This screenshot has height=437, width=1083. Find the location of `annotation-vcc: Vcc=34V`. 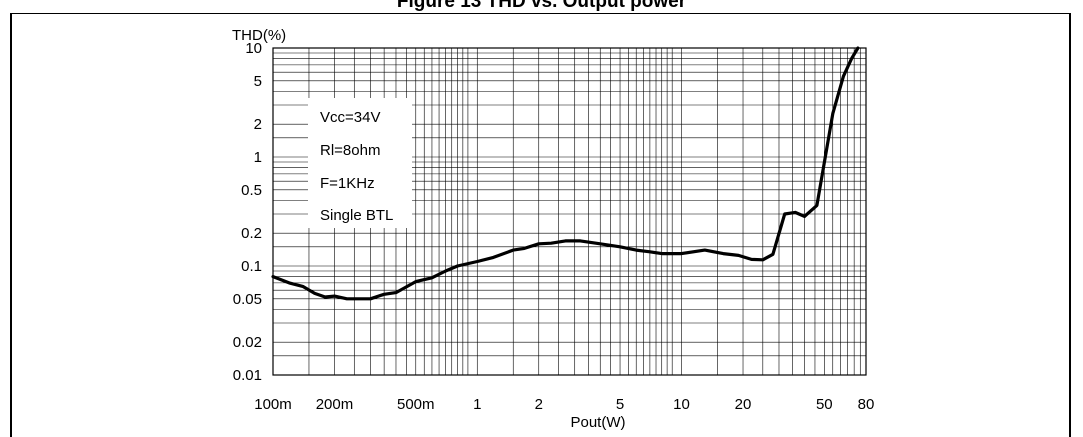

annotation-vcc: Vcc=34V is located at coordinates (350, 117).